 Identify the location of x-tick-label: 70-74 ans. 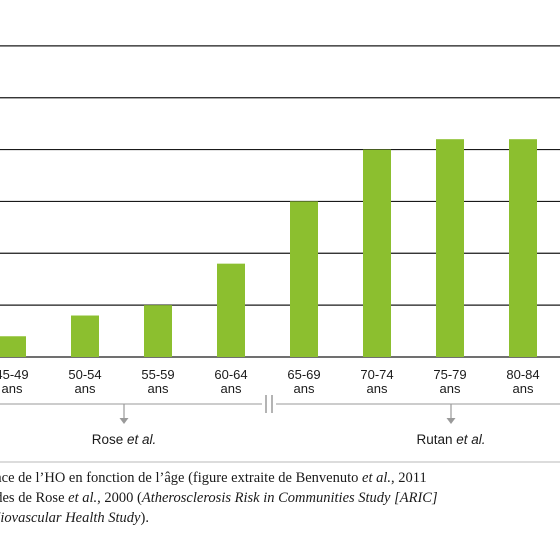
(376, 381).